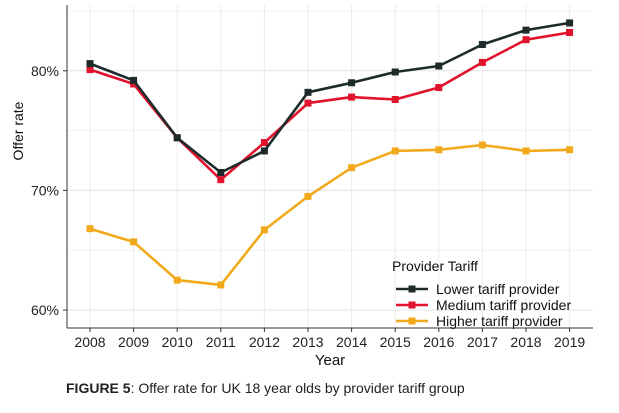  Describe the element at coordinates (98, 388) in the screenshot. I see `figure-caption-label: FIGURE 5` at that location.